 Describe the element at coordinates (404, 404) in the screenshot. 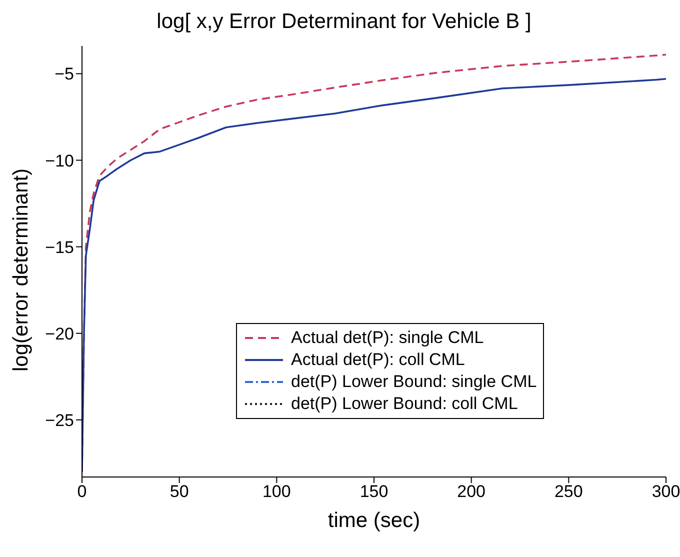

I see `legend-label: det(P) Lower Bound: coll CML` at that location.